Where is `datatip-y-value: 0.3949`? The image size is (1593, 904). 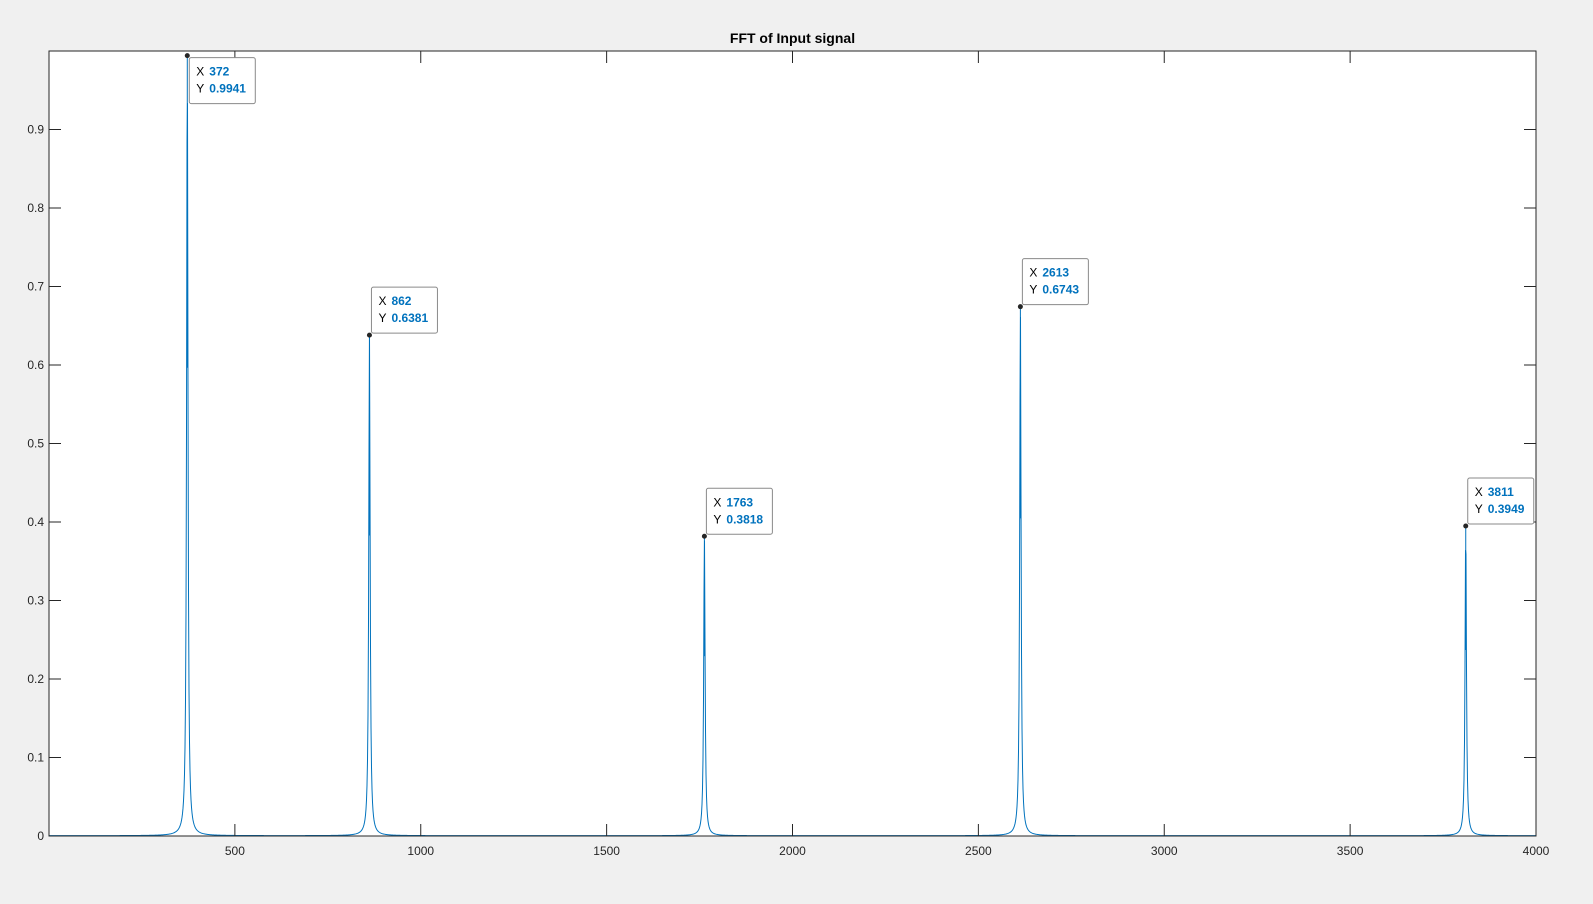
datatip-y-value: 0.3949 is located at coordinates (1506, 509).